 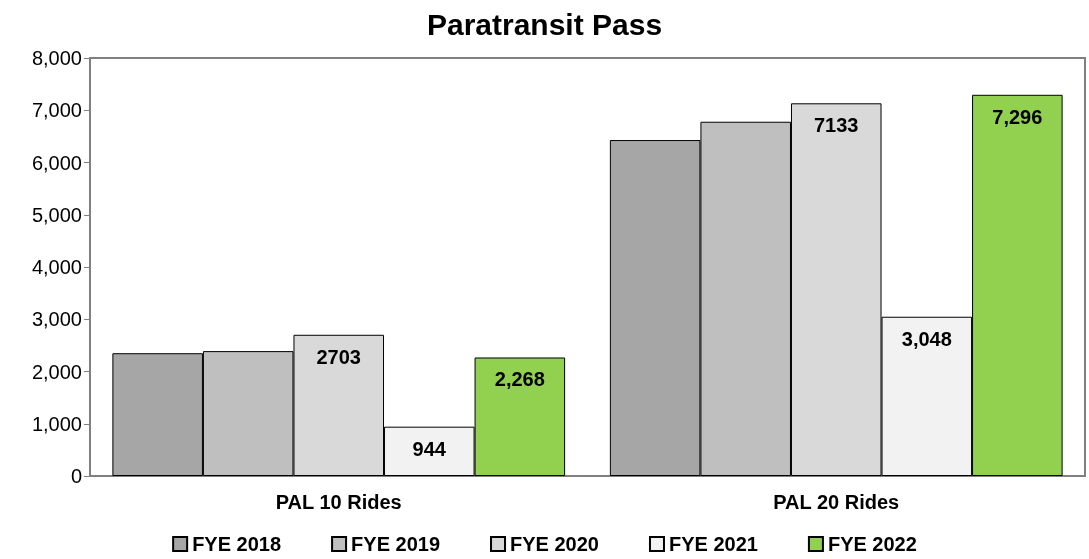 What do you see at coordinates (338, 502) in the screenshot?
I see `x-tick-label: PAL 10 Rides` at bounding box center [338, 502].